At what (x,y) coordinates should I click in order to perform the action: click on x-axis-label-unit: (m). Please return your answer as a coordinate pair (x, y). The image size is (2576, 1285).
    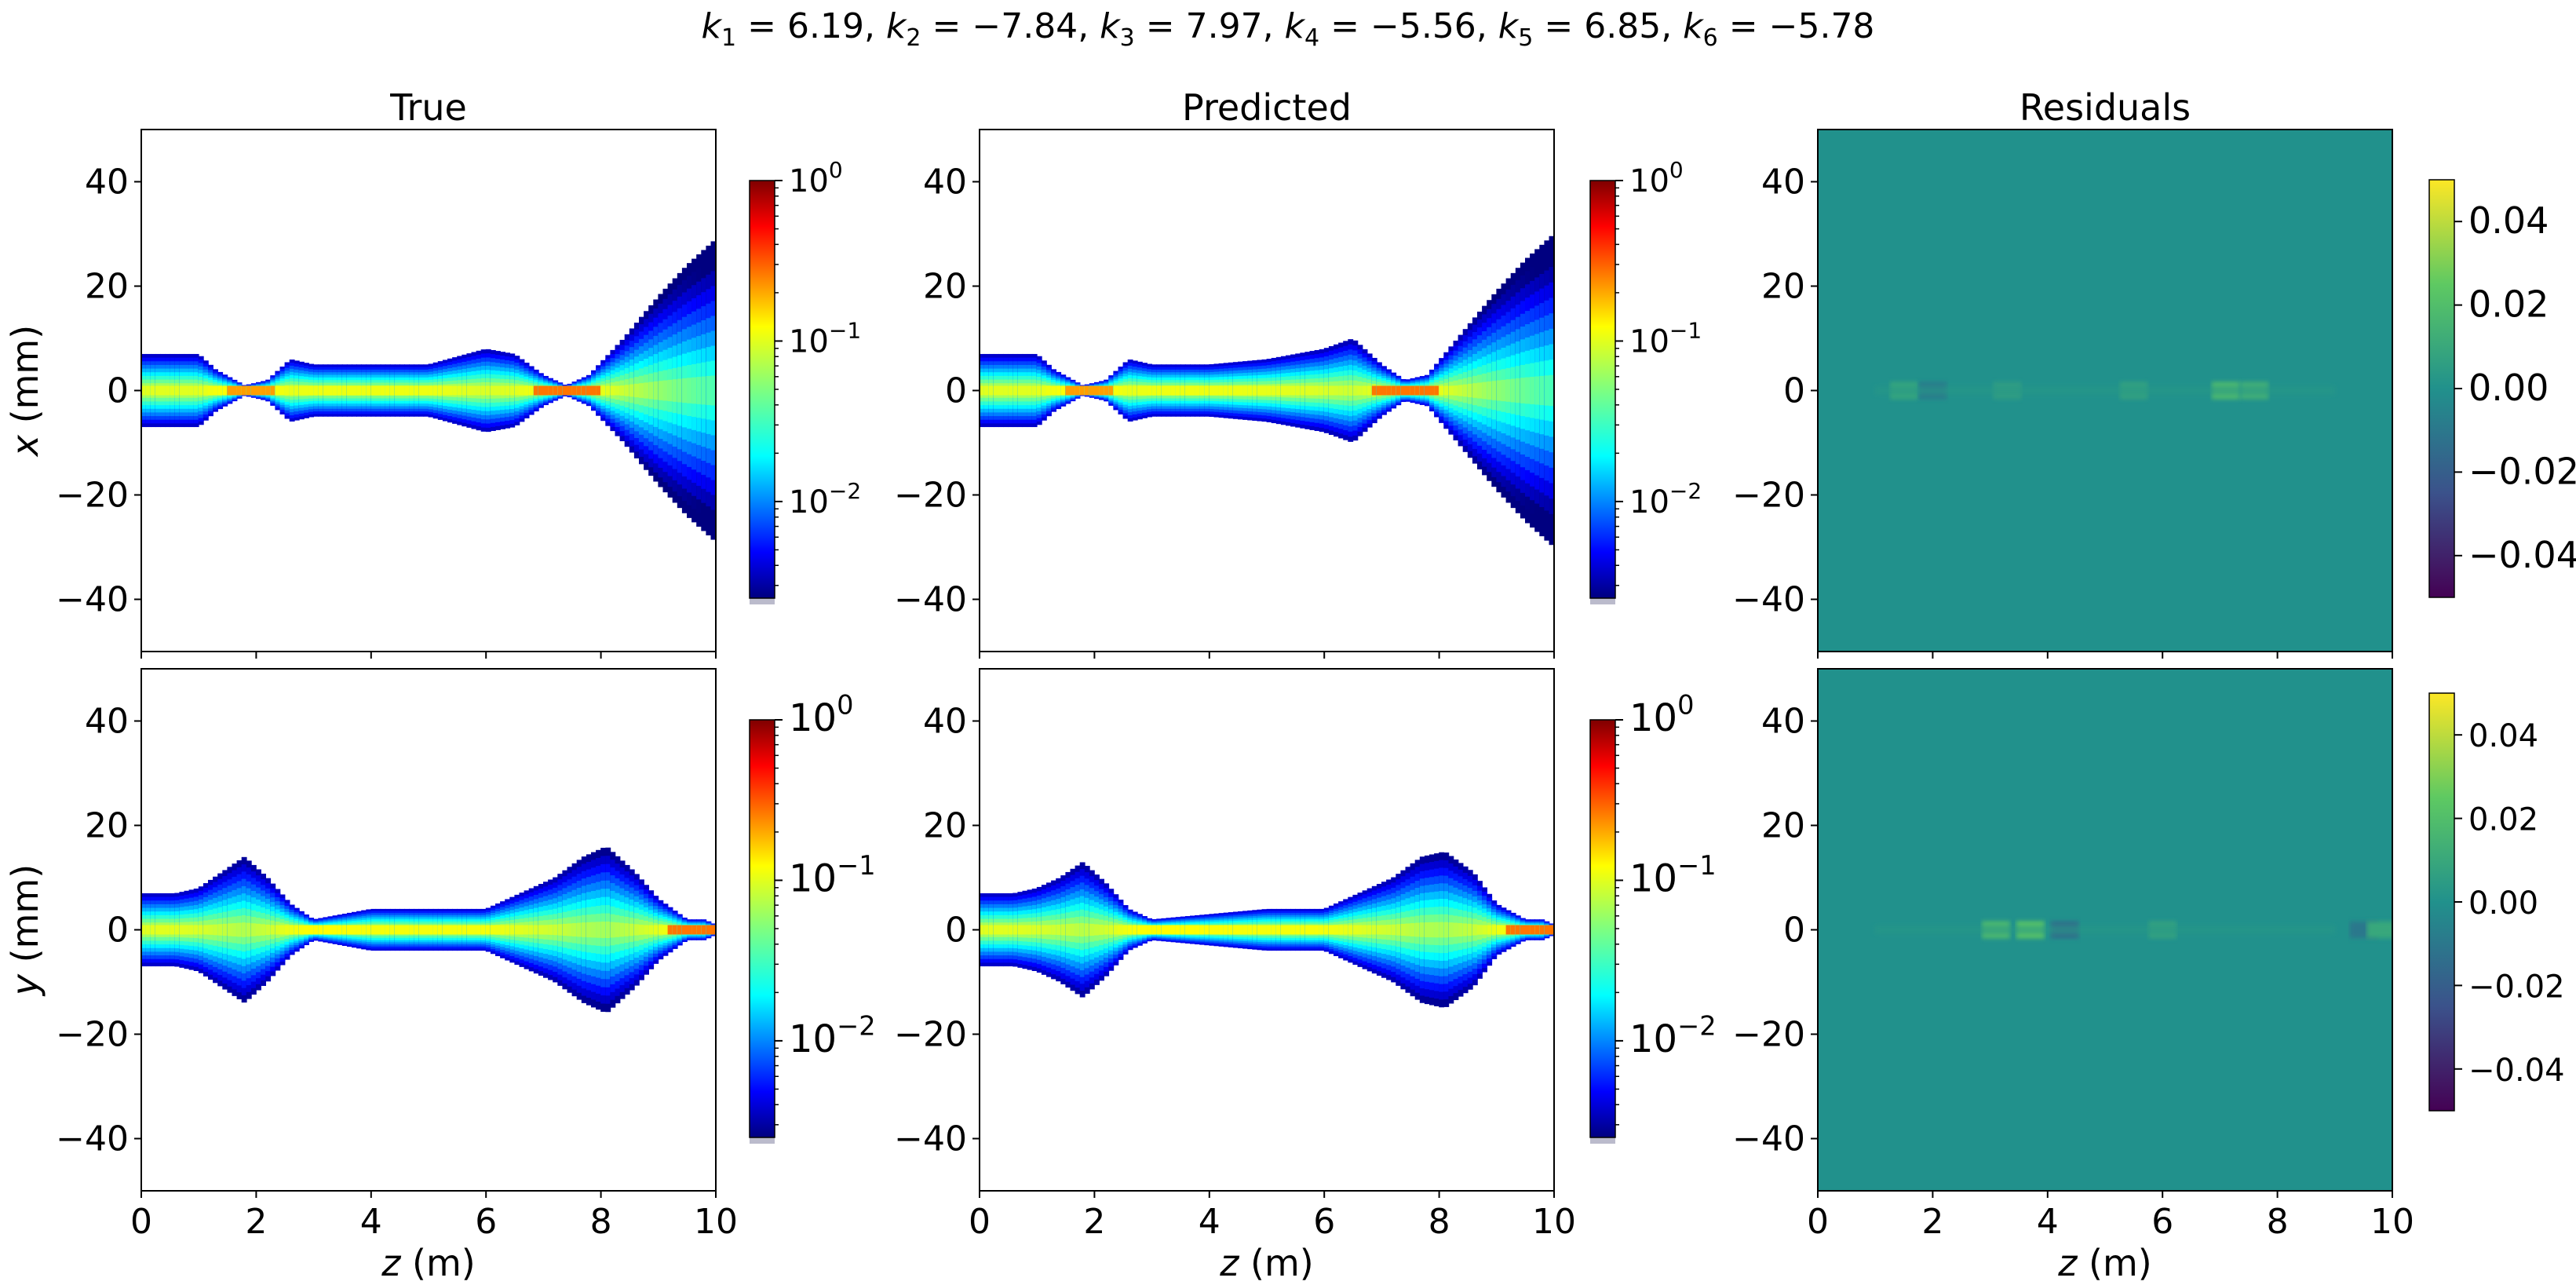
    Looking at the image, I should click on (437, 1263).